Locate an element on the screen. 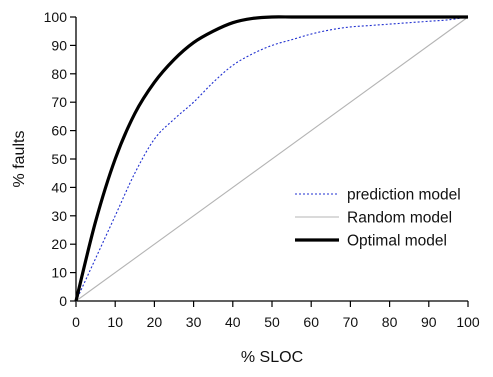  legend-label-random-model: Random model is located at coordinates (399, 218).